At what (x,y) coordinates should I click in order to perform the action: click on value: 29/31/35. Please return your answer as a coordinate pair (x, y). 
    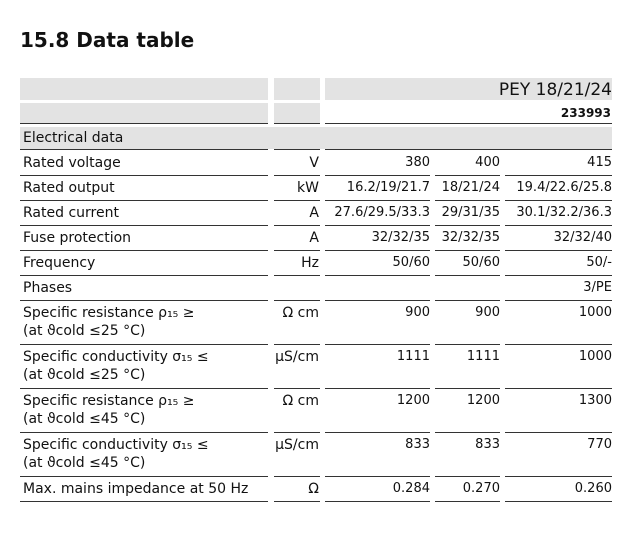
    Looking at the image, I should click on (470, 212).